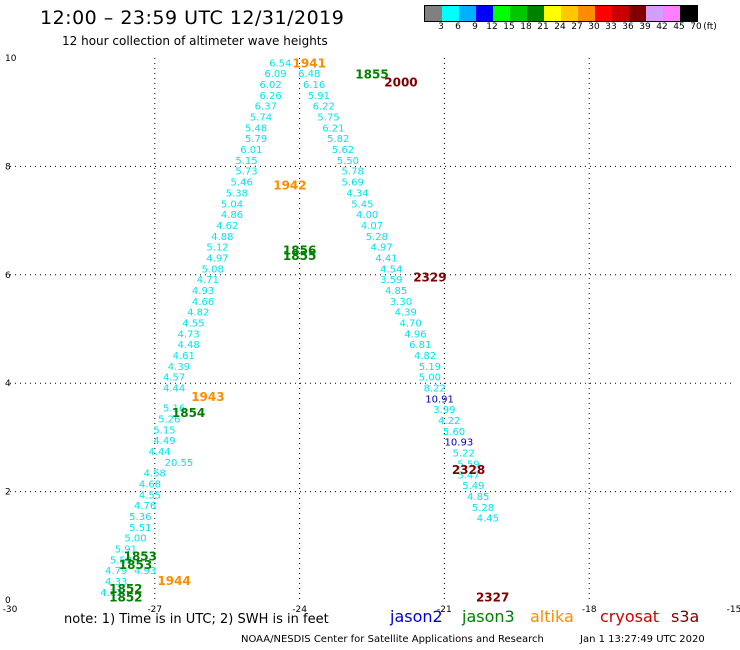 Image resolution: width=740 pixels, height=650 pixels. What do you see at coordinates (696, 27) in the screenshot?
I see `color-scale-label: 70` at bounding box center [696, 27].